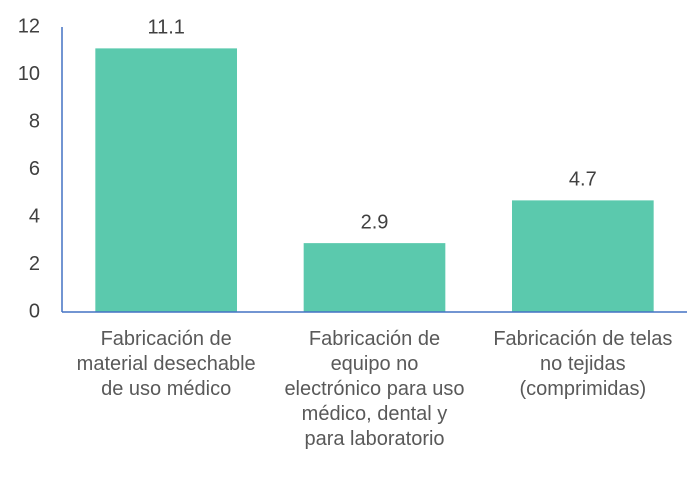  I want to click on y-tick-label: 12, so click(29, 26).